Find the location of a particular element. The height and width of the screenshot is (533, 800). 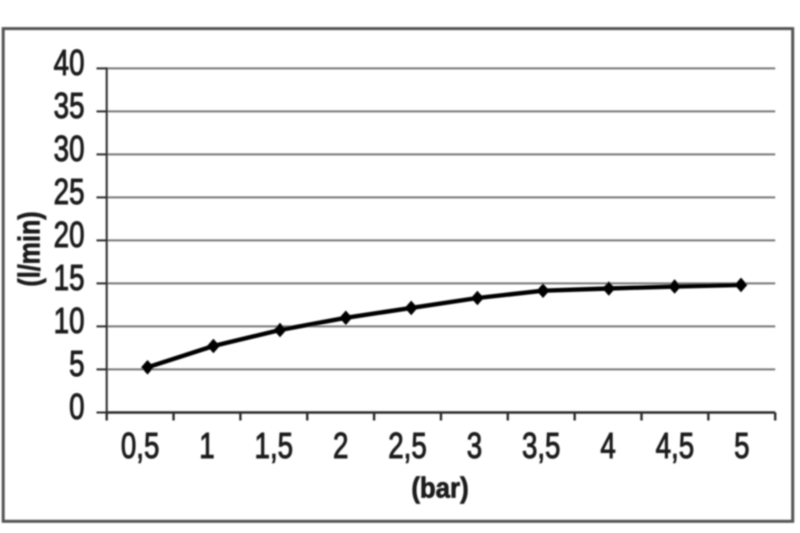

svg-text: 35 is located at coordinates (69, 106).